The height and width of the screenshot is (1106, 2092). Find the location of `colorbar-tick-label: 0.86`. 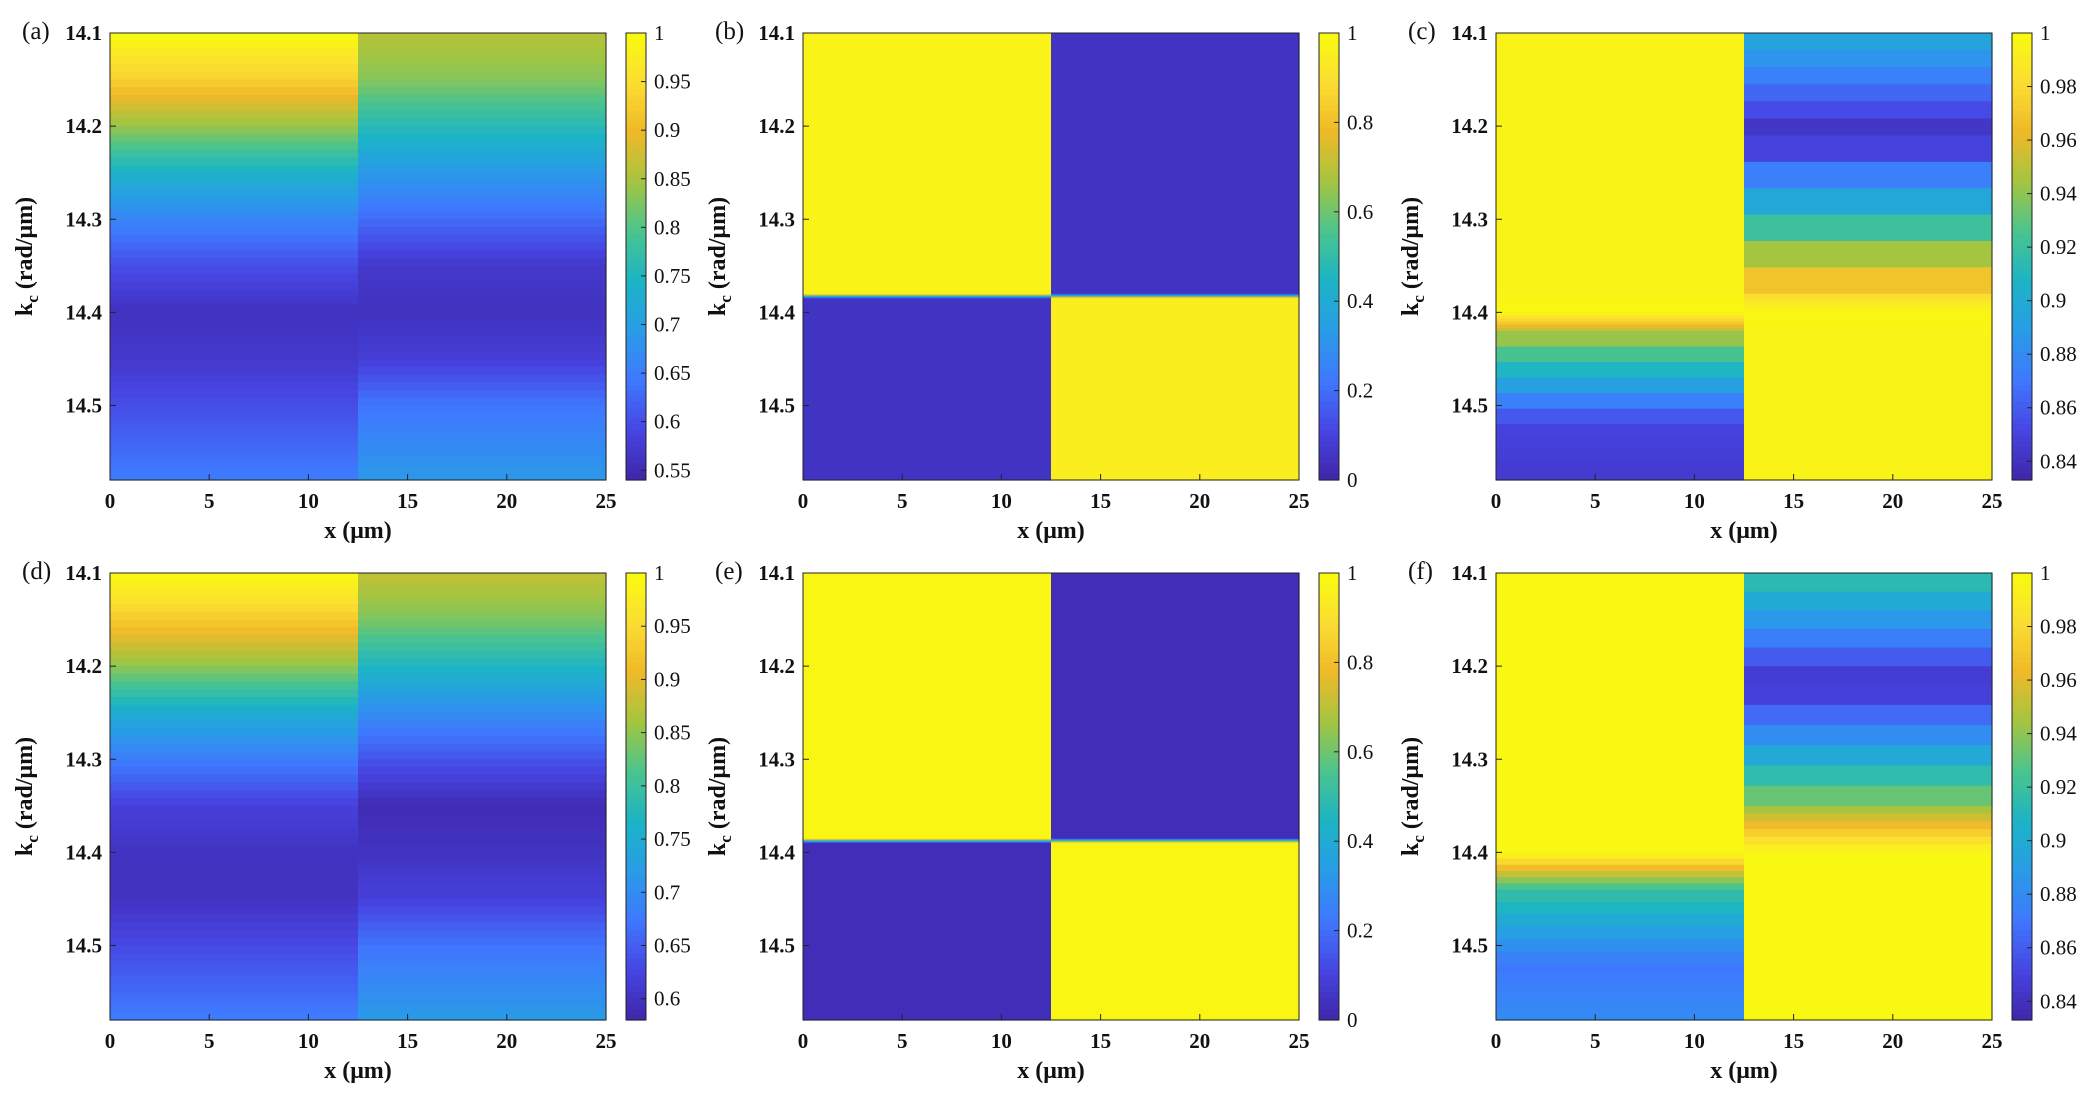

colorbar-tick-label: 0.86 is located at coordinates (2058, 948).